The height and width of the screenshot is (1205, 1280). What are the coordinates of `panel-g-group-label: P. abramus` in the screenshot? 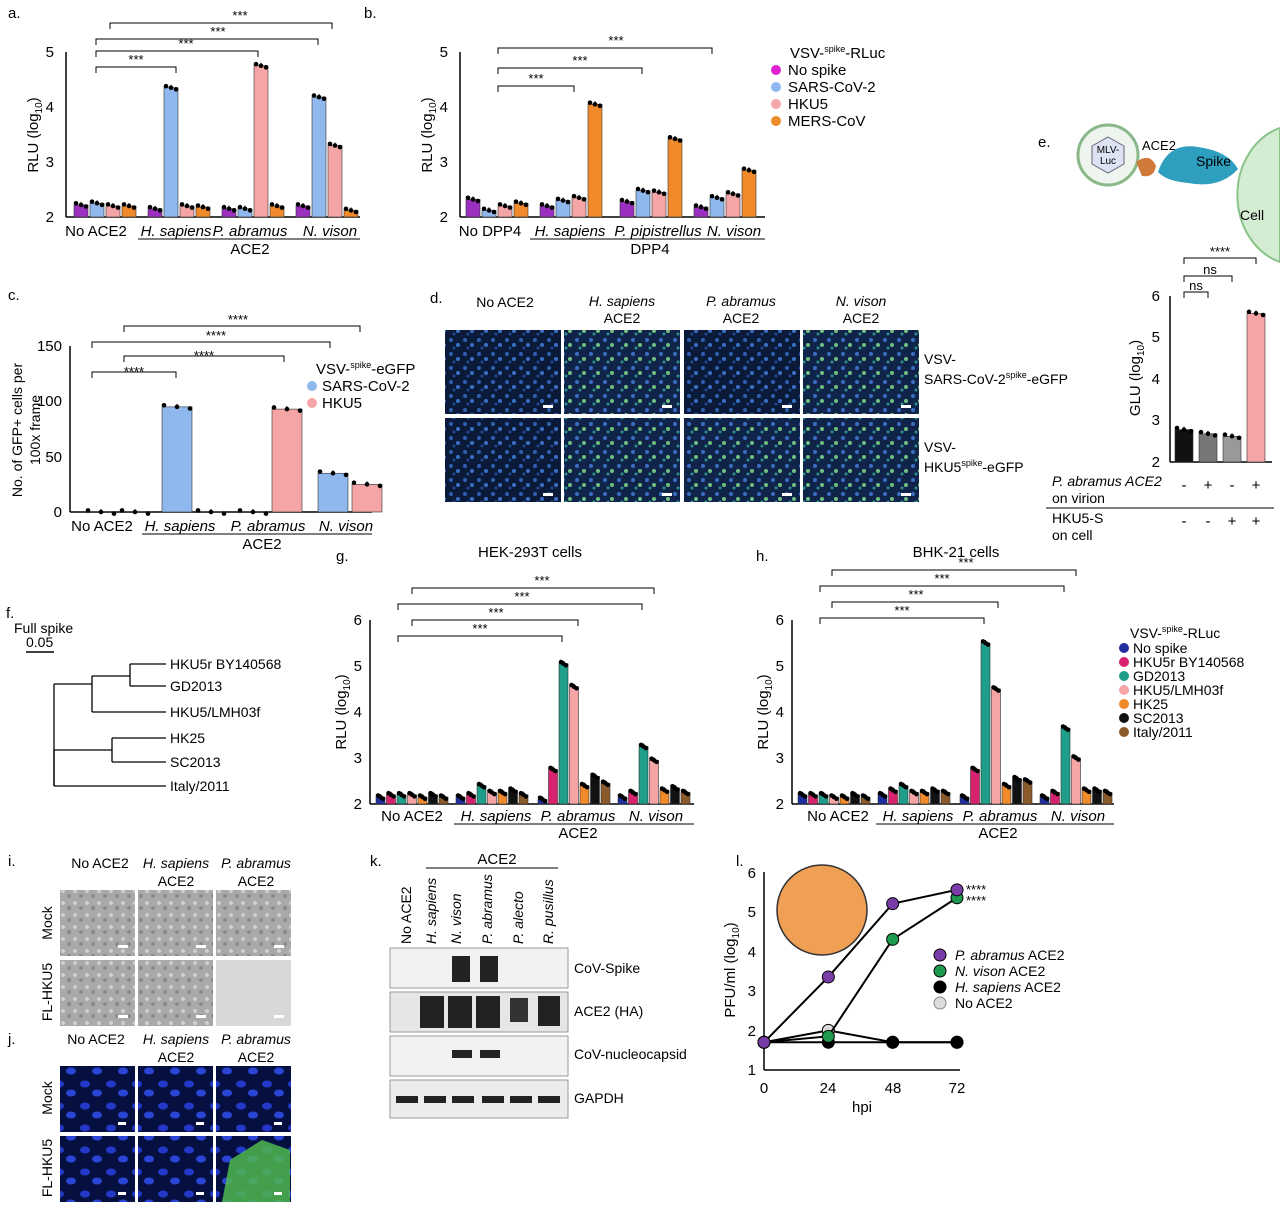 It's located at (578, 816).